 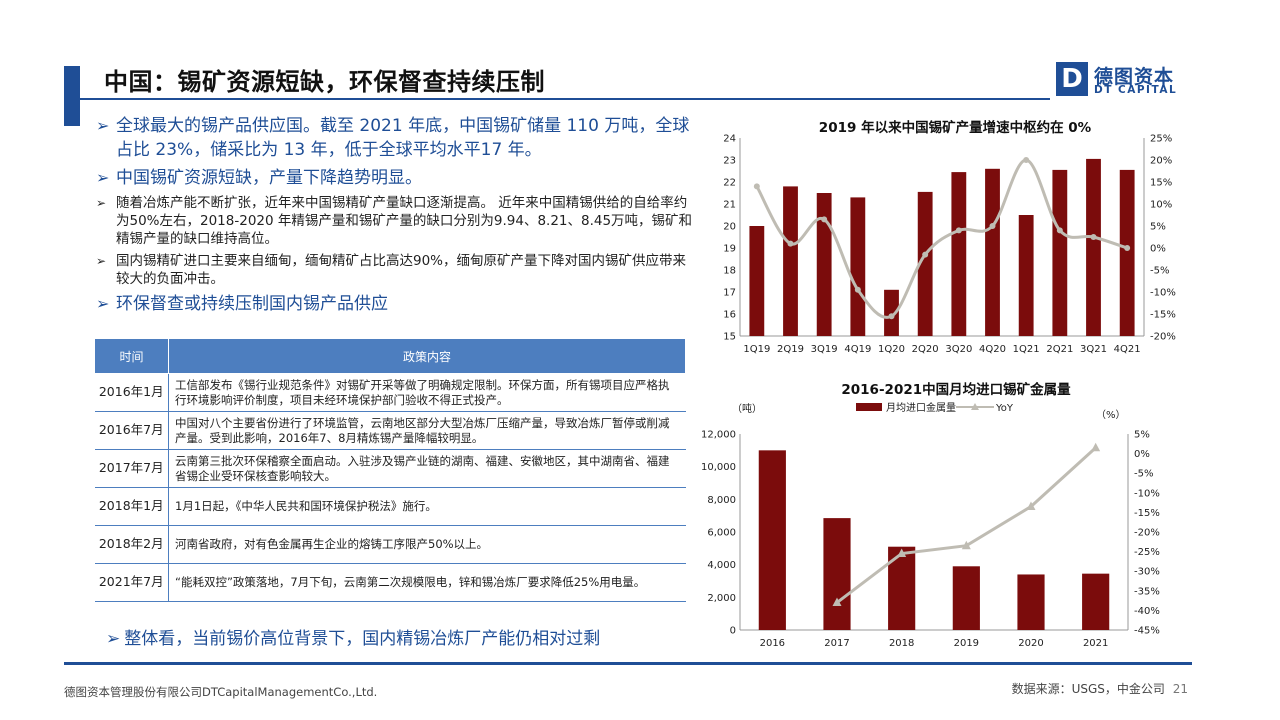 I want to click on x-tick-label: 4Q21, so click(x=1127, y=349).